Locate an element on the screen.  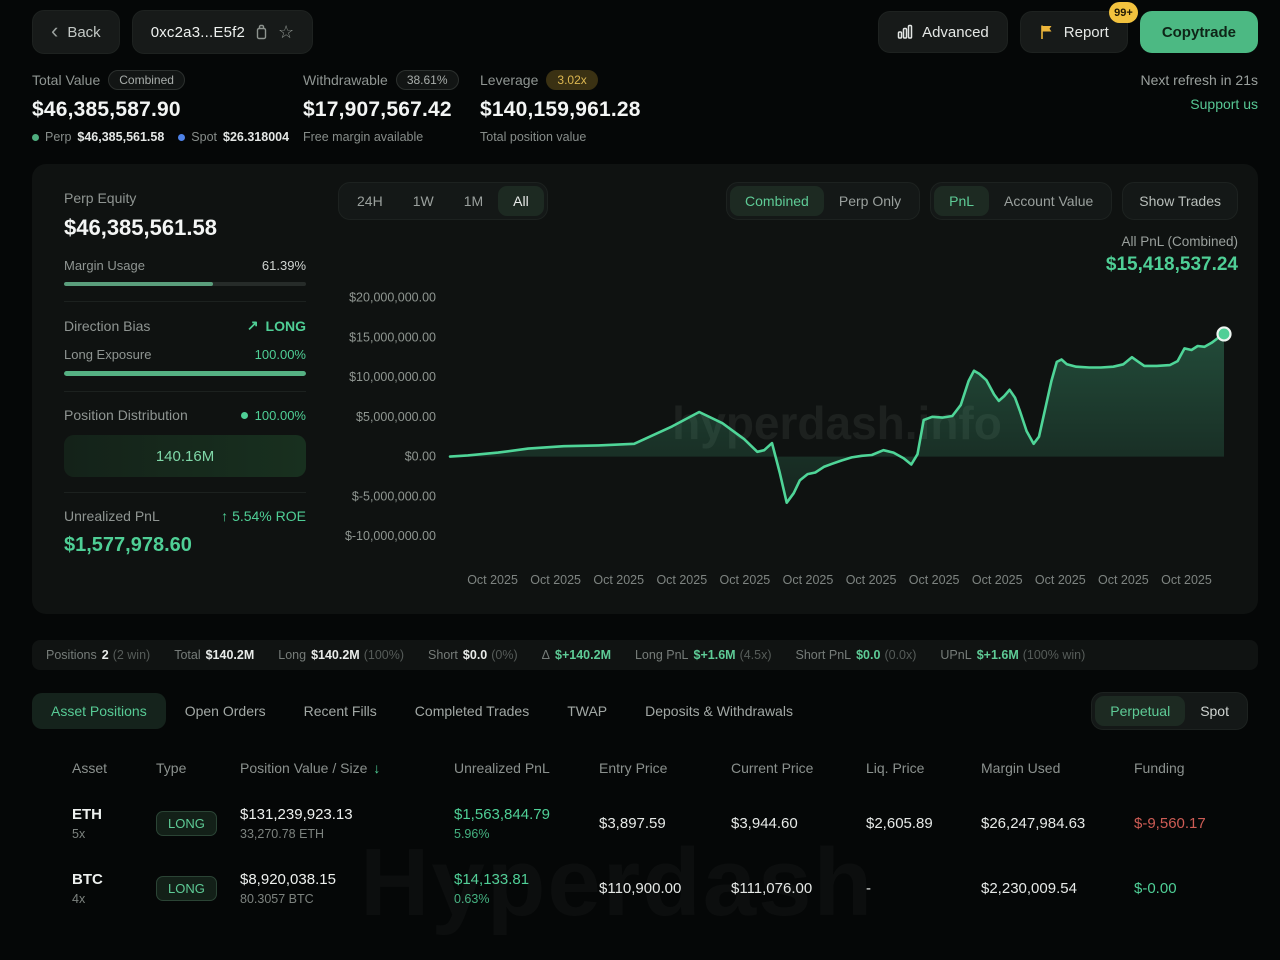
long-exposure-bar is located at coordinates (185, 373).